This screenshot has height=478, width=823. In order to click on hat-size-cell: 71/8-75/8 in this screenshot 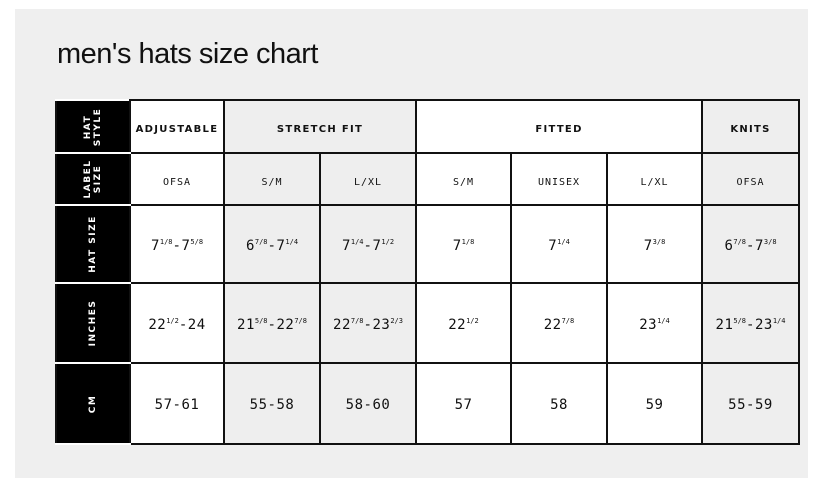, I will do `click(177, 244)`.